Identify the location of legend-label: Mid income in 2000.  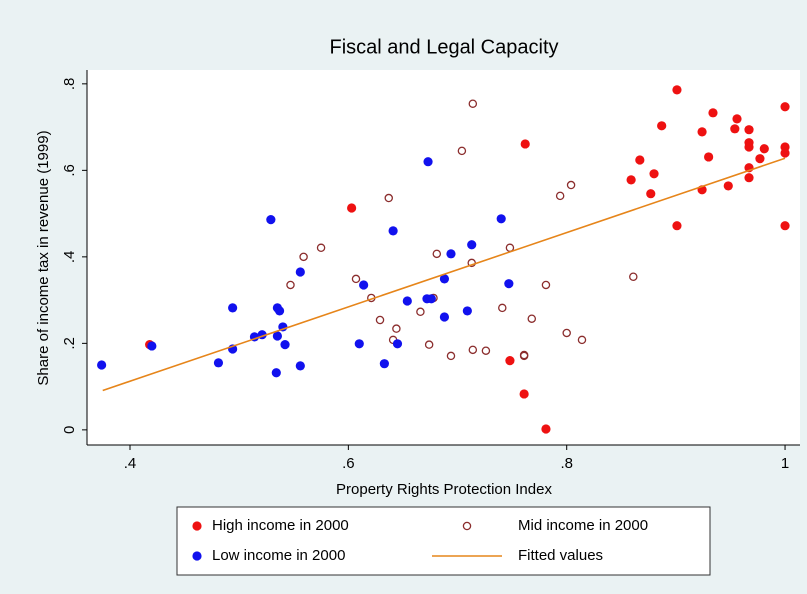
(583, 525).